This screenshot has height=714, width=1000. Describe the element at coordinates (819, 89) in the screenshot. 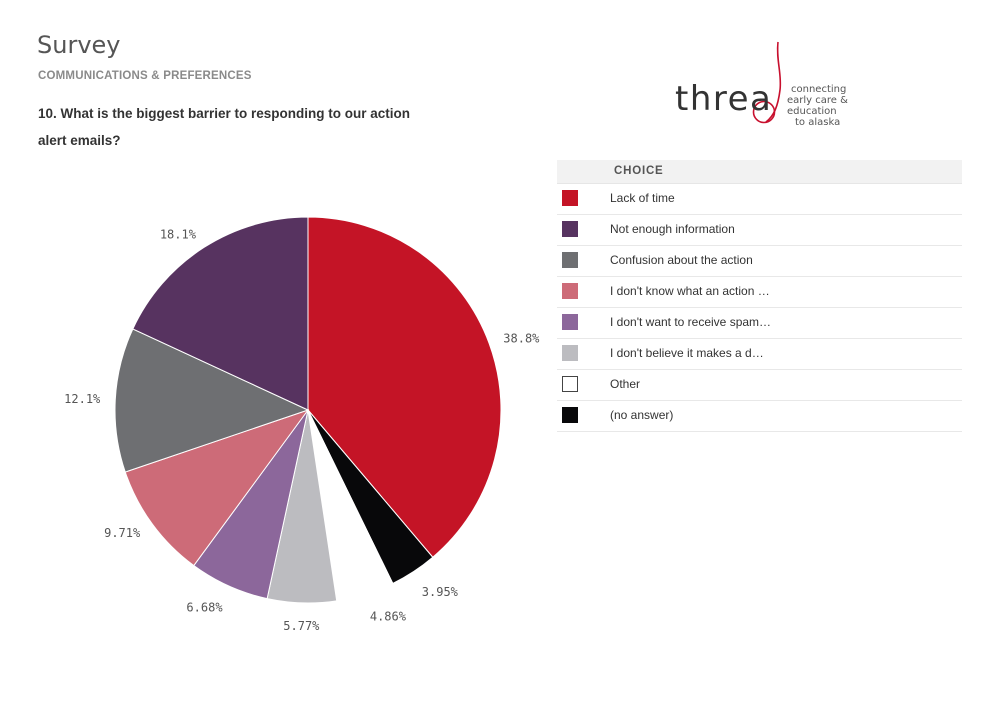

I see `logo-tagline-line: connecting` at that location.